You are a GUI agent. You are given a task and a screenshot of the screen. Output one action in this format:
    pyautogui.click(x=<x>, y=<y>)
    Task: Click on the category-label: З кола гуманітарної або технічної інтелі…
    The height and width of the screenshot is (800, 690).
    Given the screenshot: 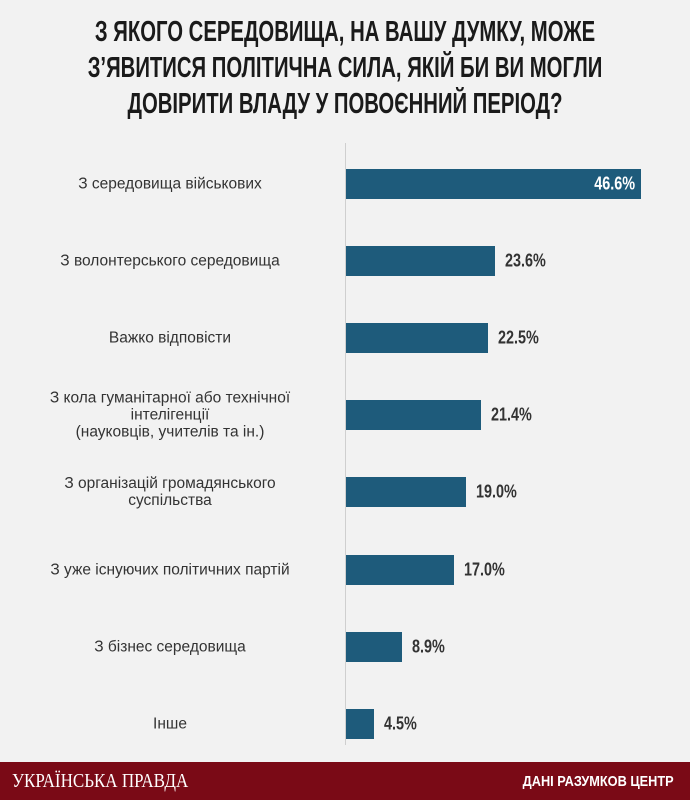 What is the action you would take?
    pyautogui.click(x=170, y=415)
    